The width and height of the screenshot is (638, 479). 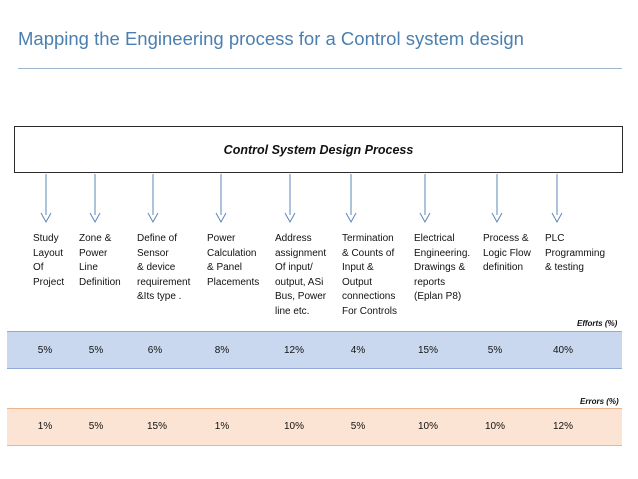 I want to click on errors-value: 15%, so click(x=157, y=426).